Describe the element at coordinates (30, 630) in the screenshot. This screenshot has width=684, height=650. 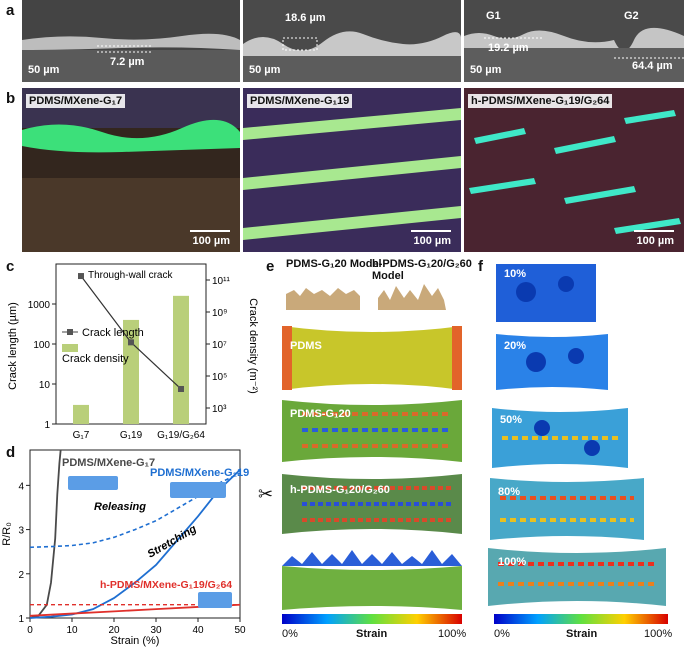
I see `x-tick-label: 0` at that location.